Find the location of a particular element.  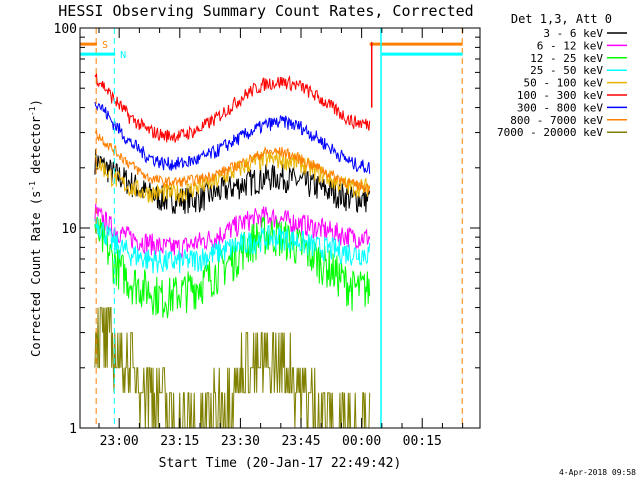

marker-label: N is located at coordinates (123, 55).